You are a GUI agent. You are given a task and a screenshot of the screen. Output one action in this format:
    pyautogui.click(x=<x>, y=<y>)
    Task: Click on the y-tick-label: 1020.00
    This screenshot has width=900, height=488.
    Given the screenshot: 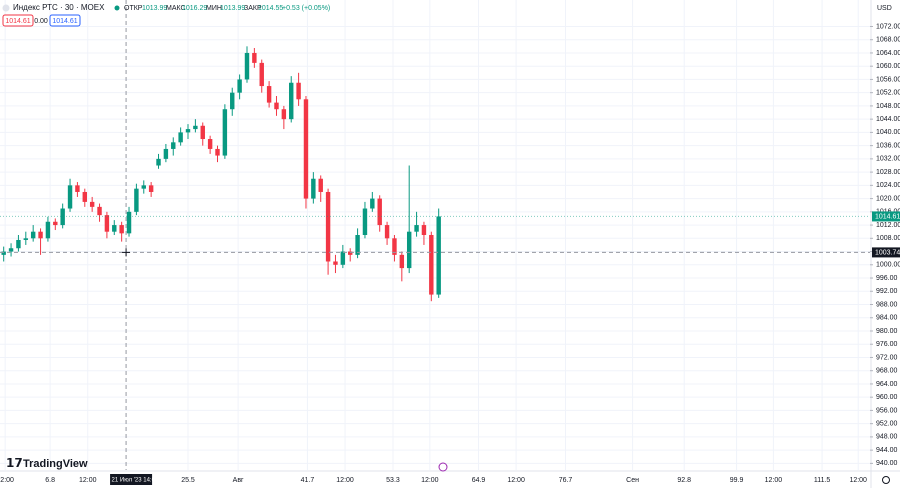 What is the action you would take?
    pyautogui.click(x=888, y=198)
    